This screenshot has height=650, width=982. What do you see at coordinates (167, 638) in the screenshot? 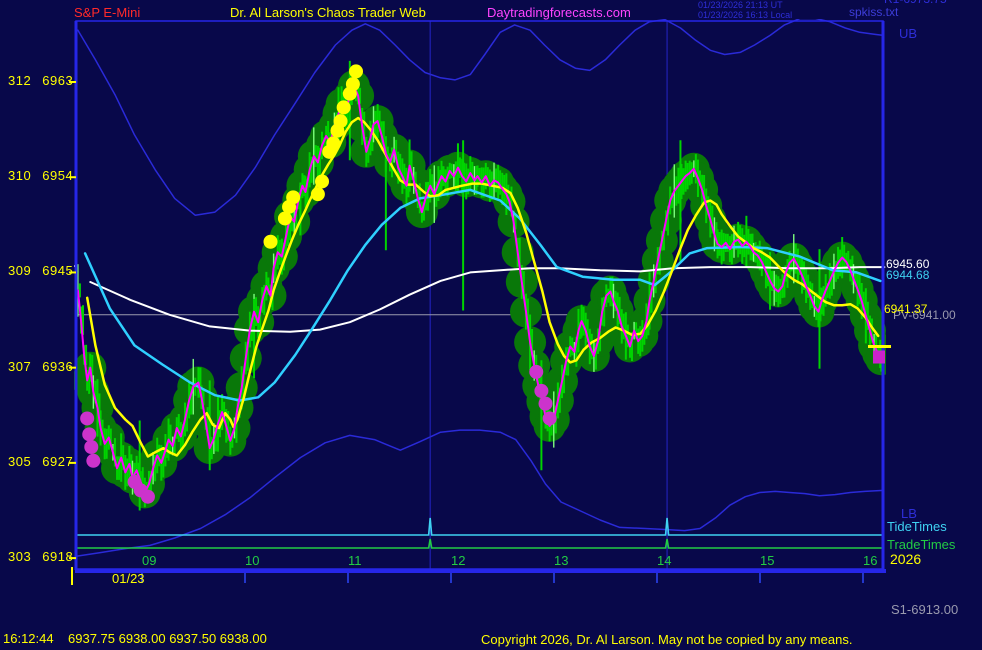
I see `status-quote: 6937.75 6938.00 6937.50 6938.00` at bounding box center [167, 638].